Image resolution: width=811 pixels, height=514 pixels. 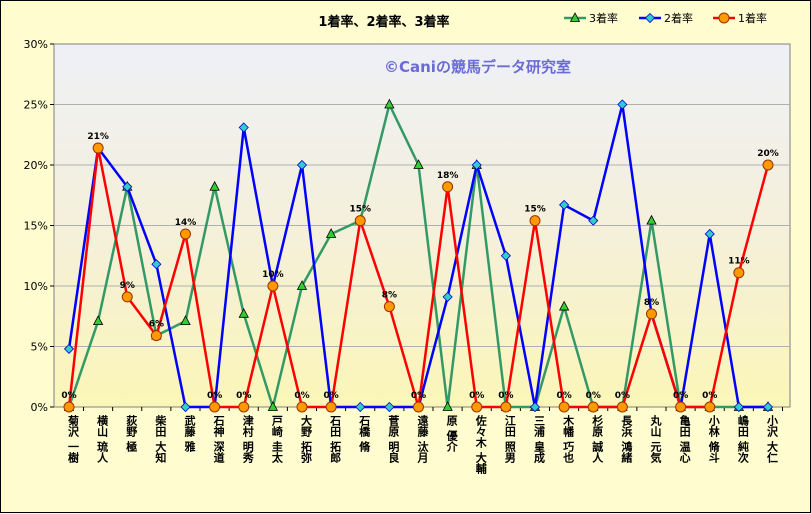 I want to click on legend: 3着率 2着率 1着率, so click(x=665, y=18).